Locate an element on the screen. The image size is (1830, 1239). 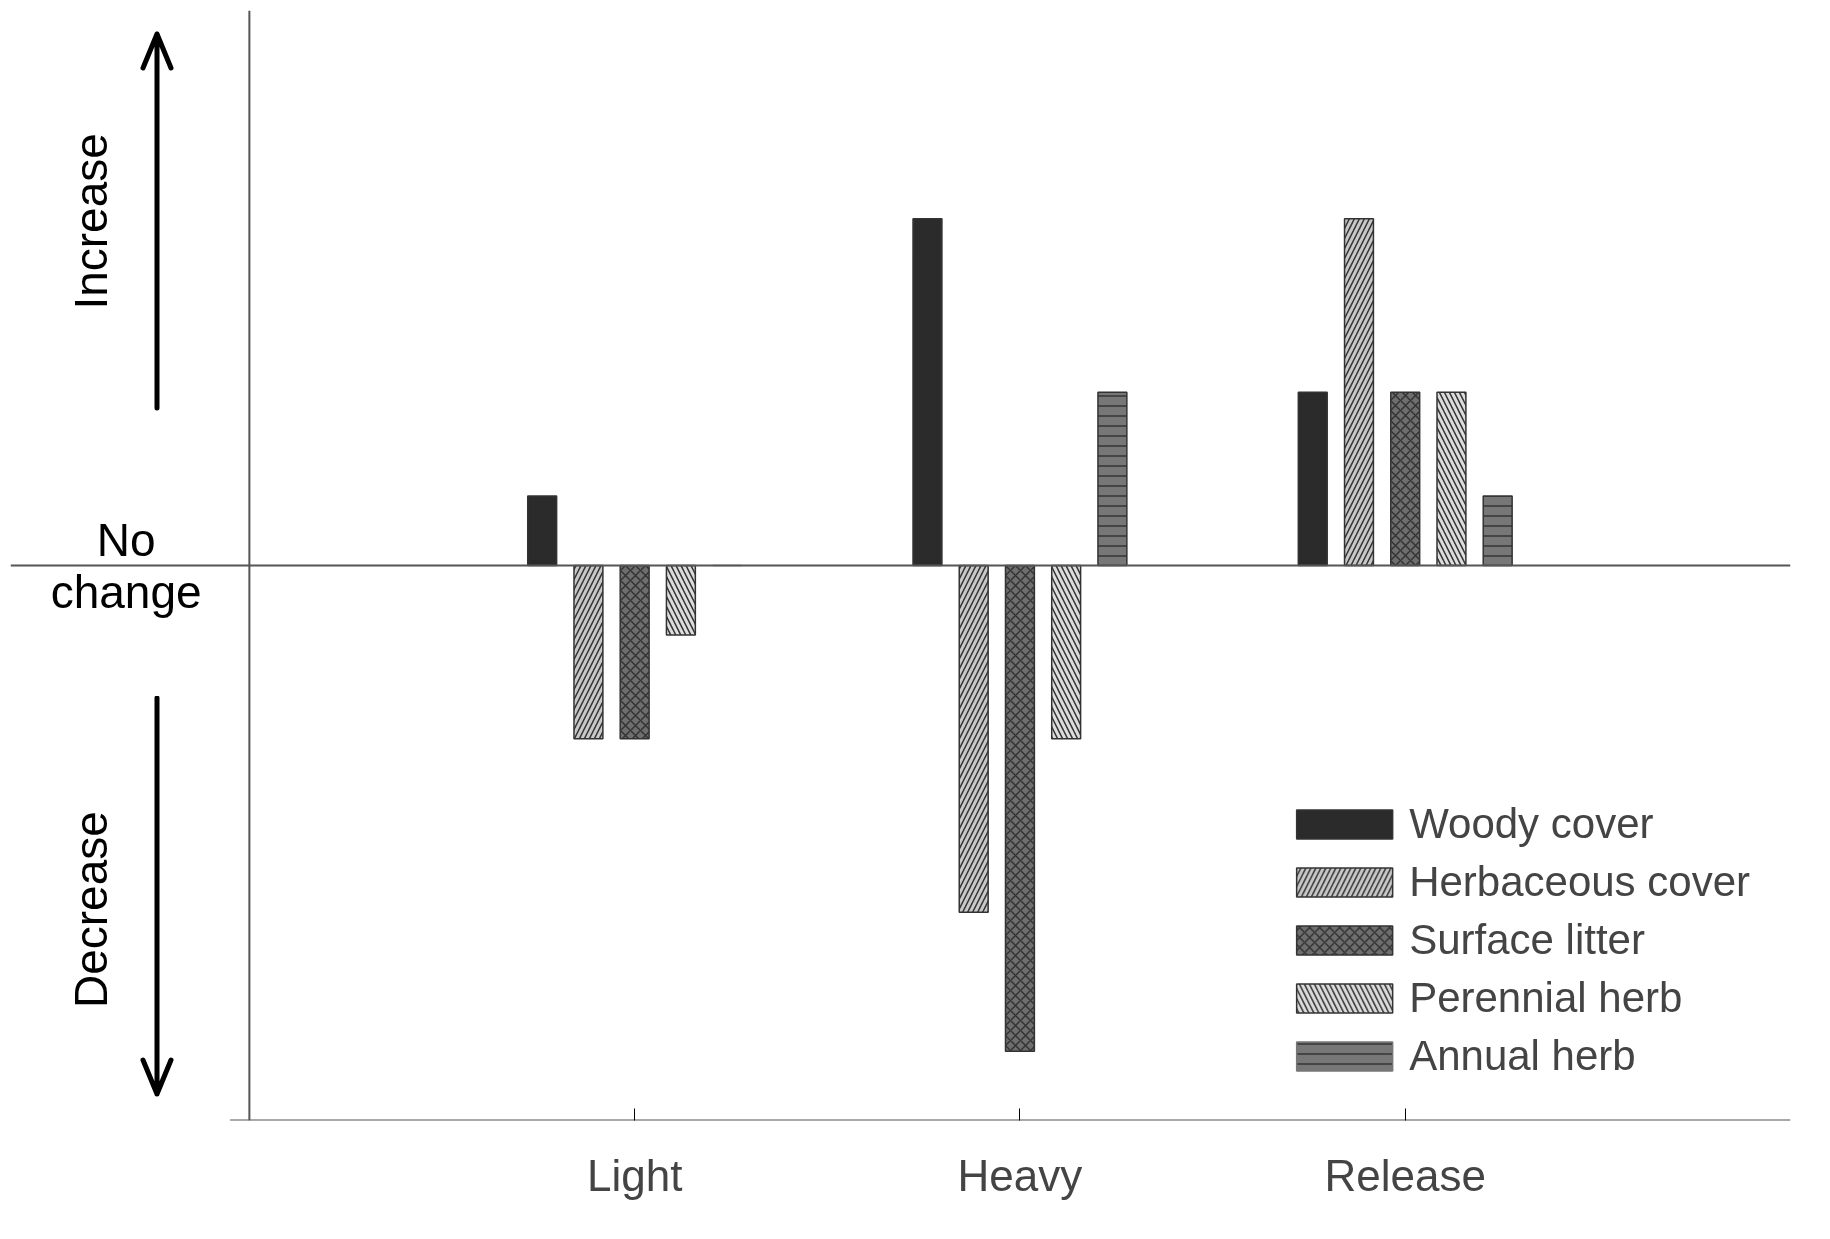
legend-label: Annual herb is located at coordinates (1522, 1056).